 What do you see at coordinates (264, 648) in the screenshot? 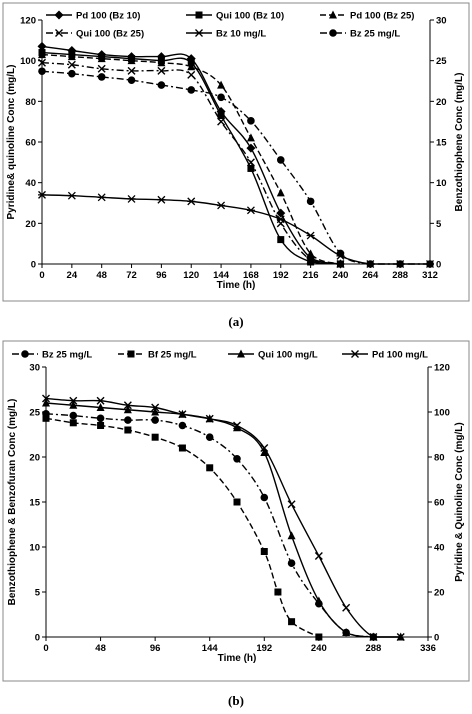
I see `x-tick-label: 192` at bounding box center [264, 648].